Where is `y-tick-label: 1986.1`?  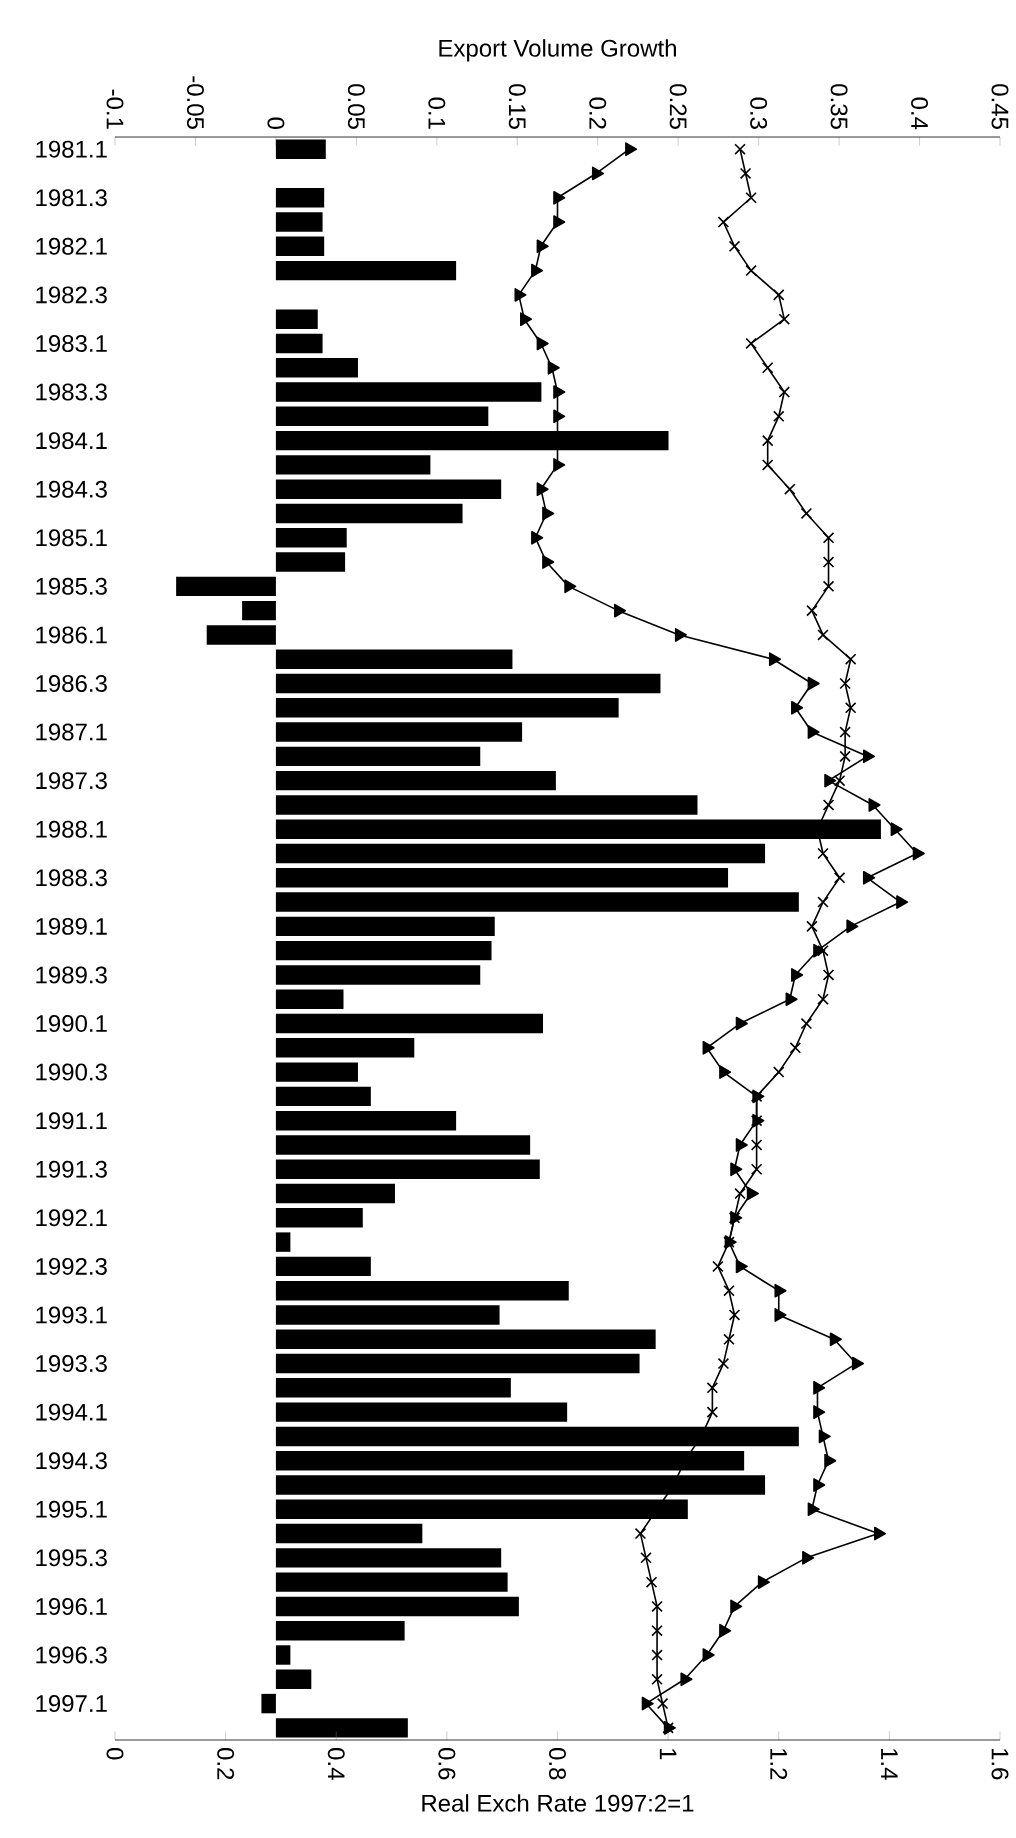 y-tick-label: 1986.1 is located at coordinates (71, 635).